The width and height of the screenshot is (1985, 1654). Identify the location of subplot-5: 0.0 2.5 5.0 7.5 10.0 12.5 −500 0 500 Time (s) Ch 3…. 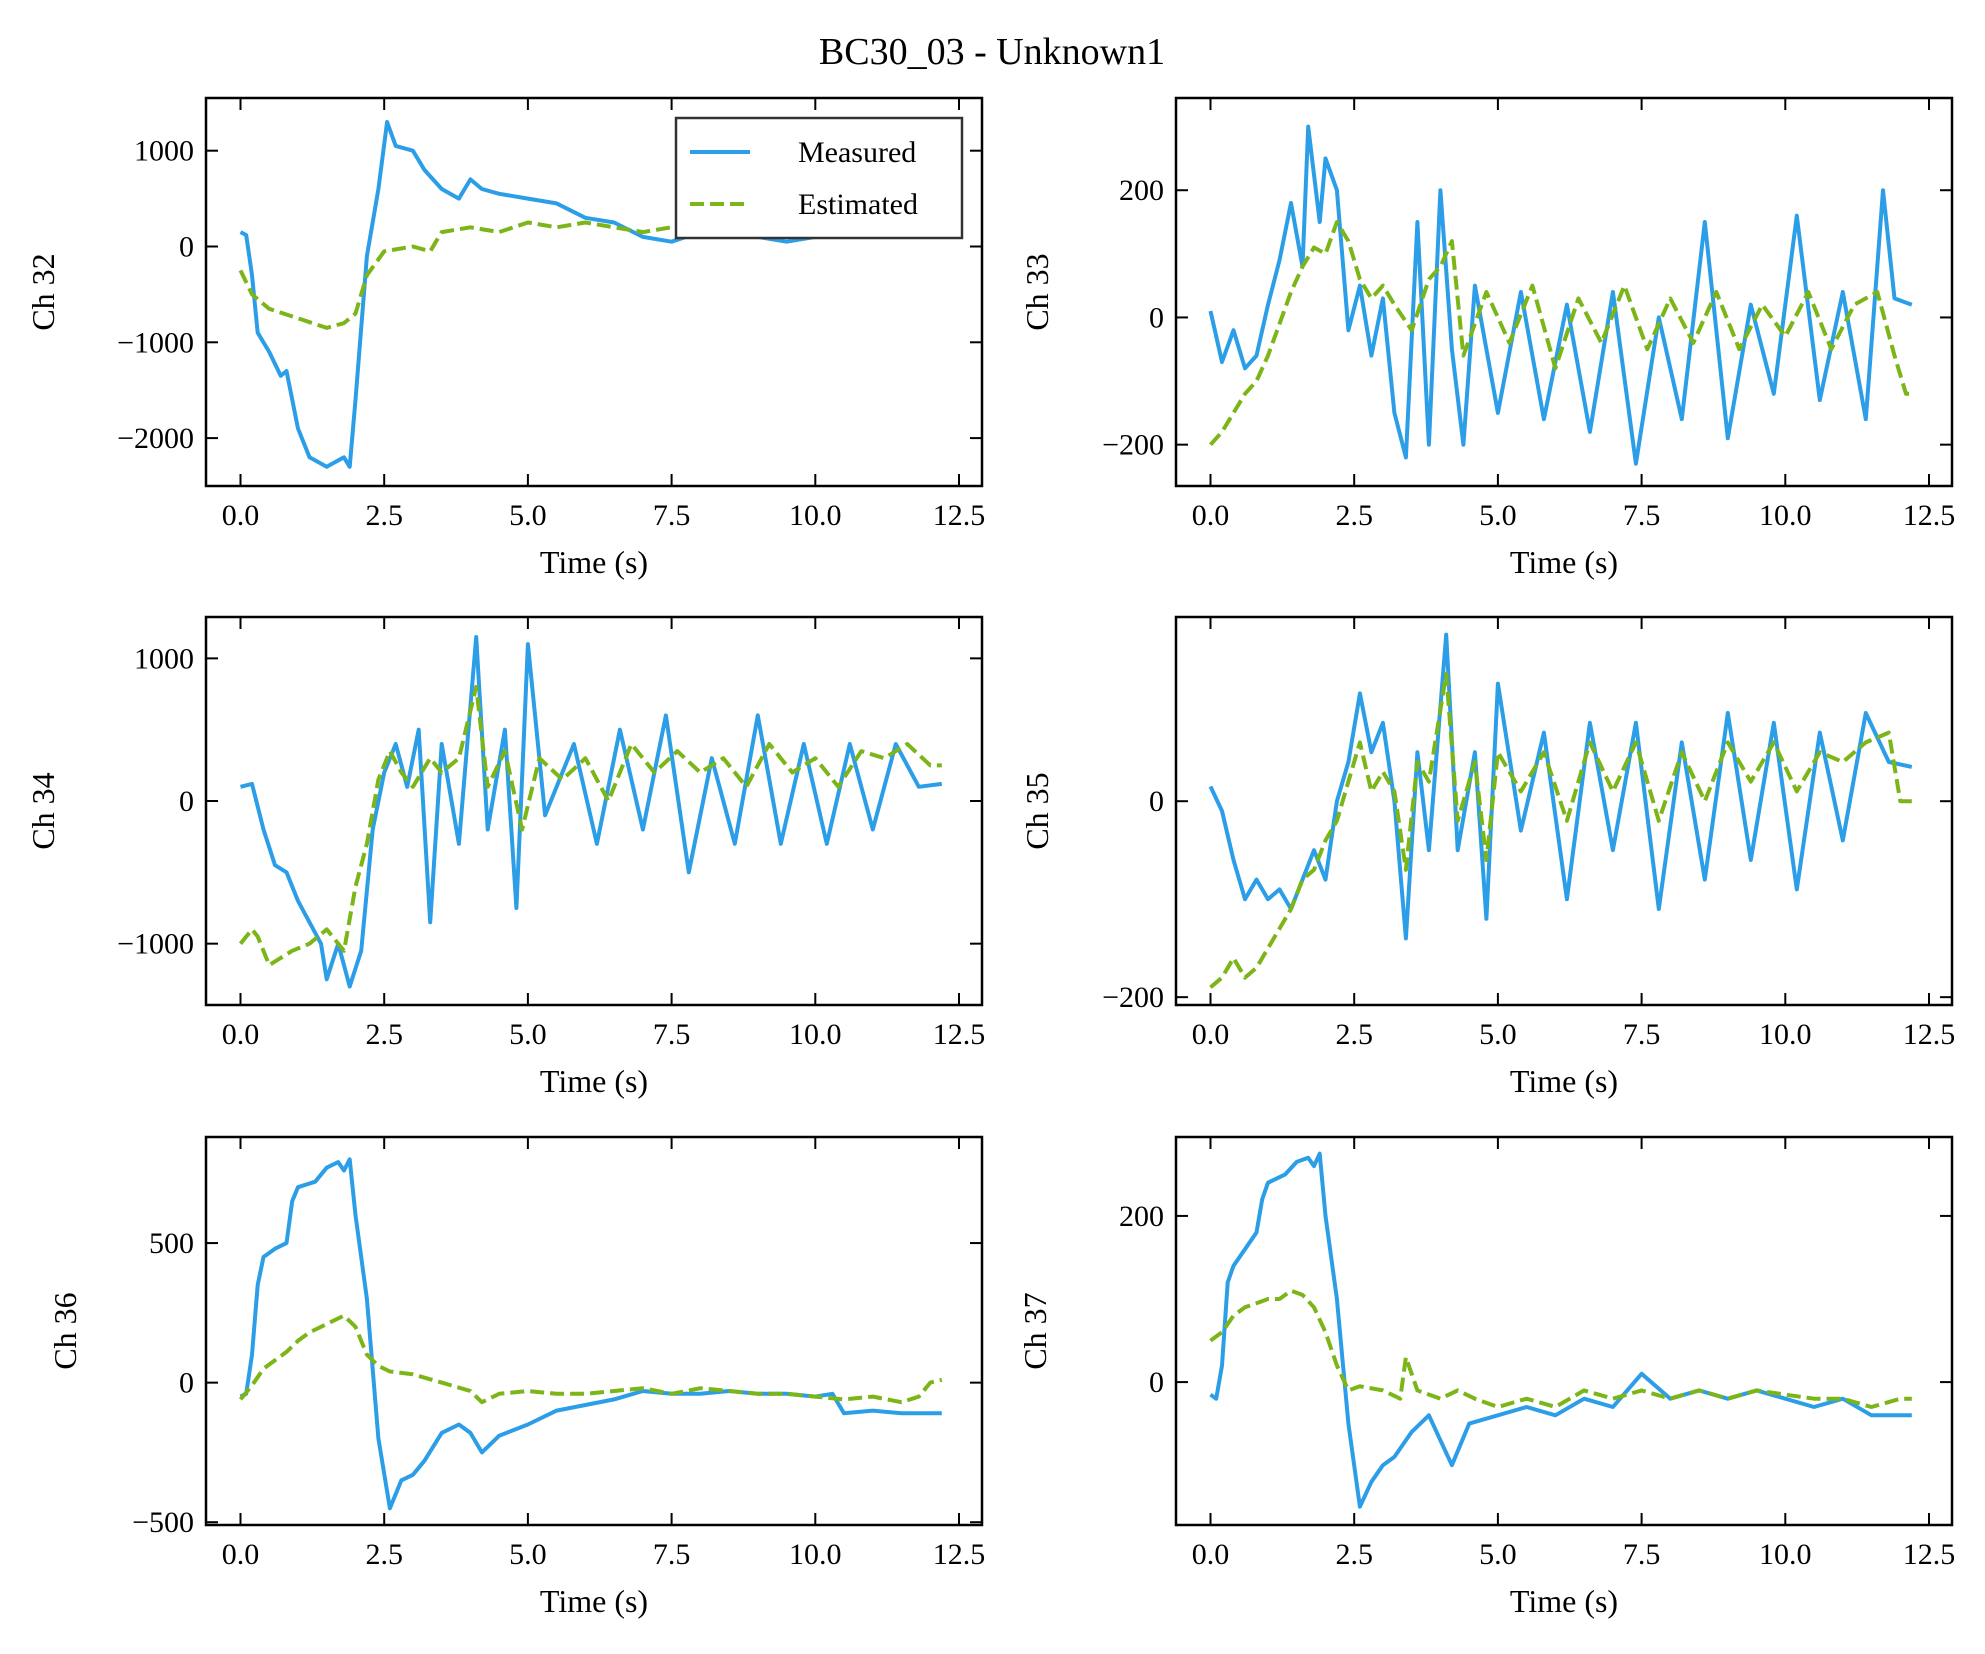
(516, 1377).